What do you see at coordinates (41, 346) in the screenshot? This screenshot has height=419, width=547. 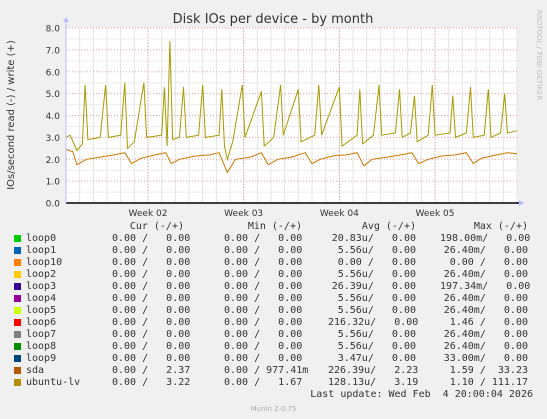 I see `legend-name: loop8` at bounding box center [41, 346].